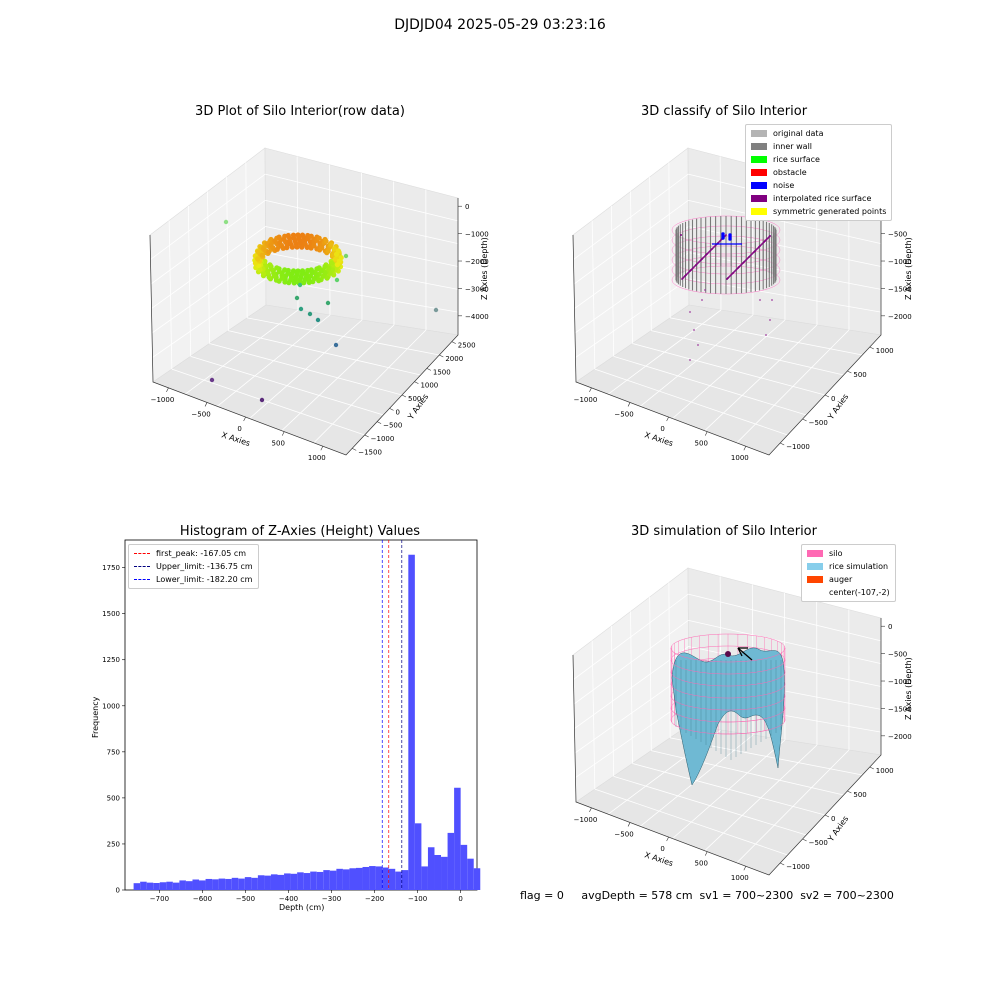 The width and height of the screenshot is (1000, 1000). What do you see at coordinates (723, 234) in the screenshot?
I see `p2-noise-point` at bounding box center [723, 234].